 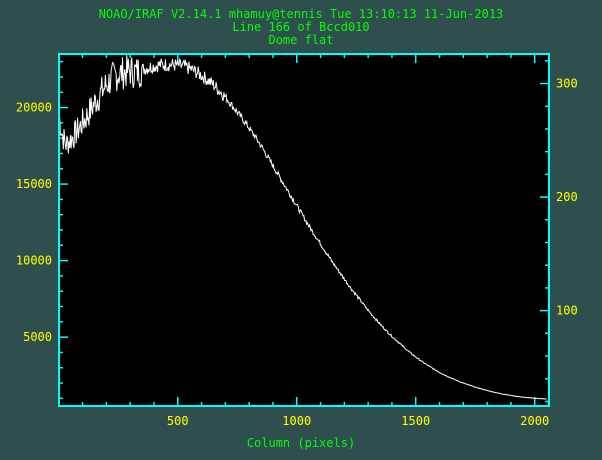 I want to click on y2-tick-label: 200, so click(x=567, y=197).